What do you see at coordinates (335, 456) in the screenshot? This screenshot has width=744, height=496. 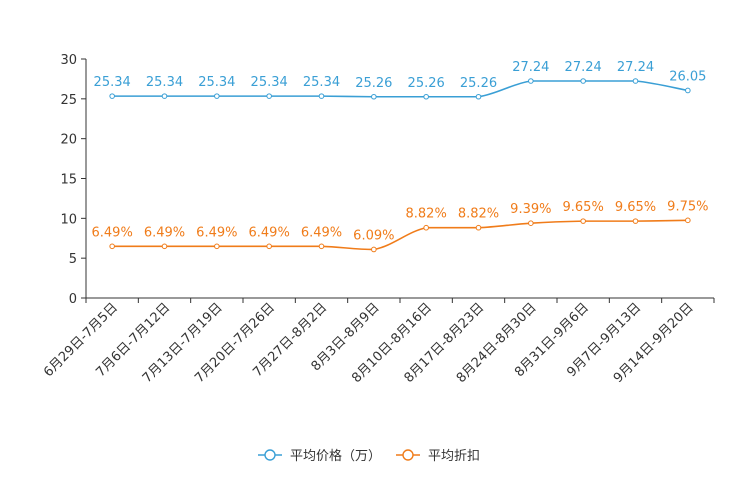 I see `legend-label: 平均价格（万）` at bounding box center [335, 456].